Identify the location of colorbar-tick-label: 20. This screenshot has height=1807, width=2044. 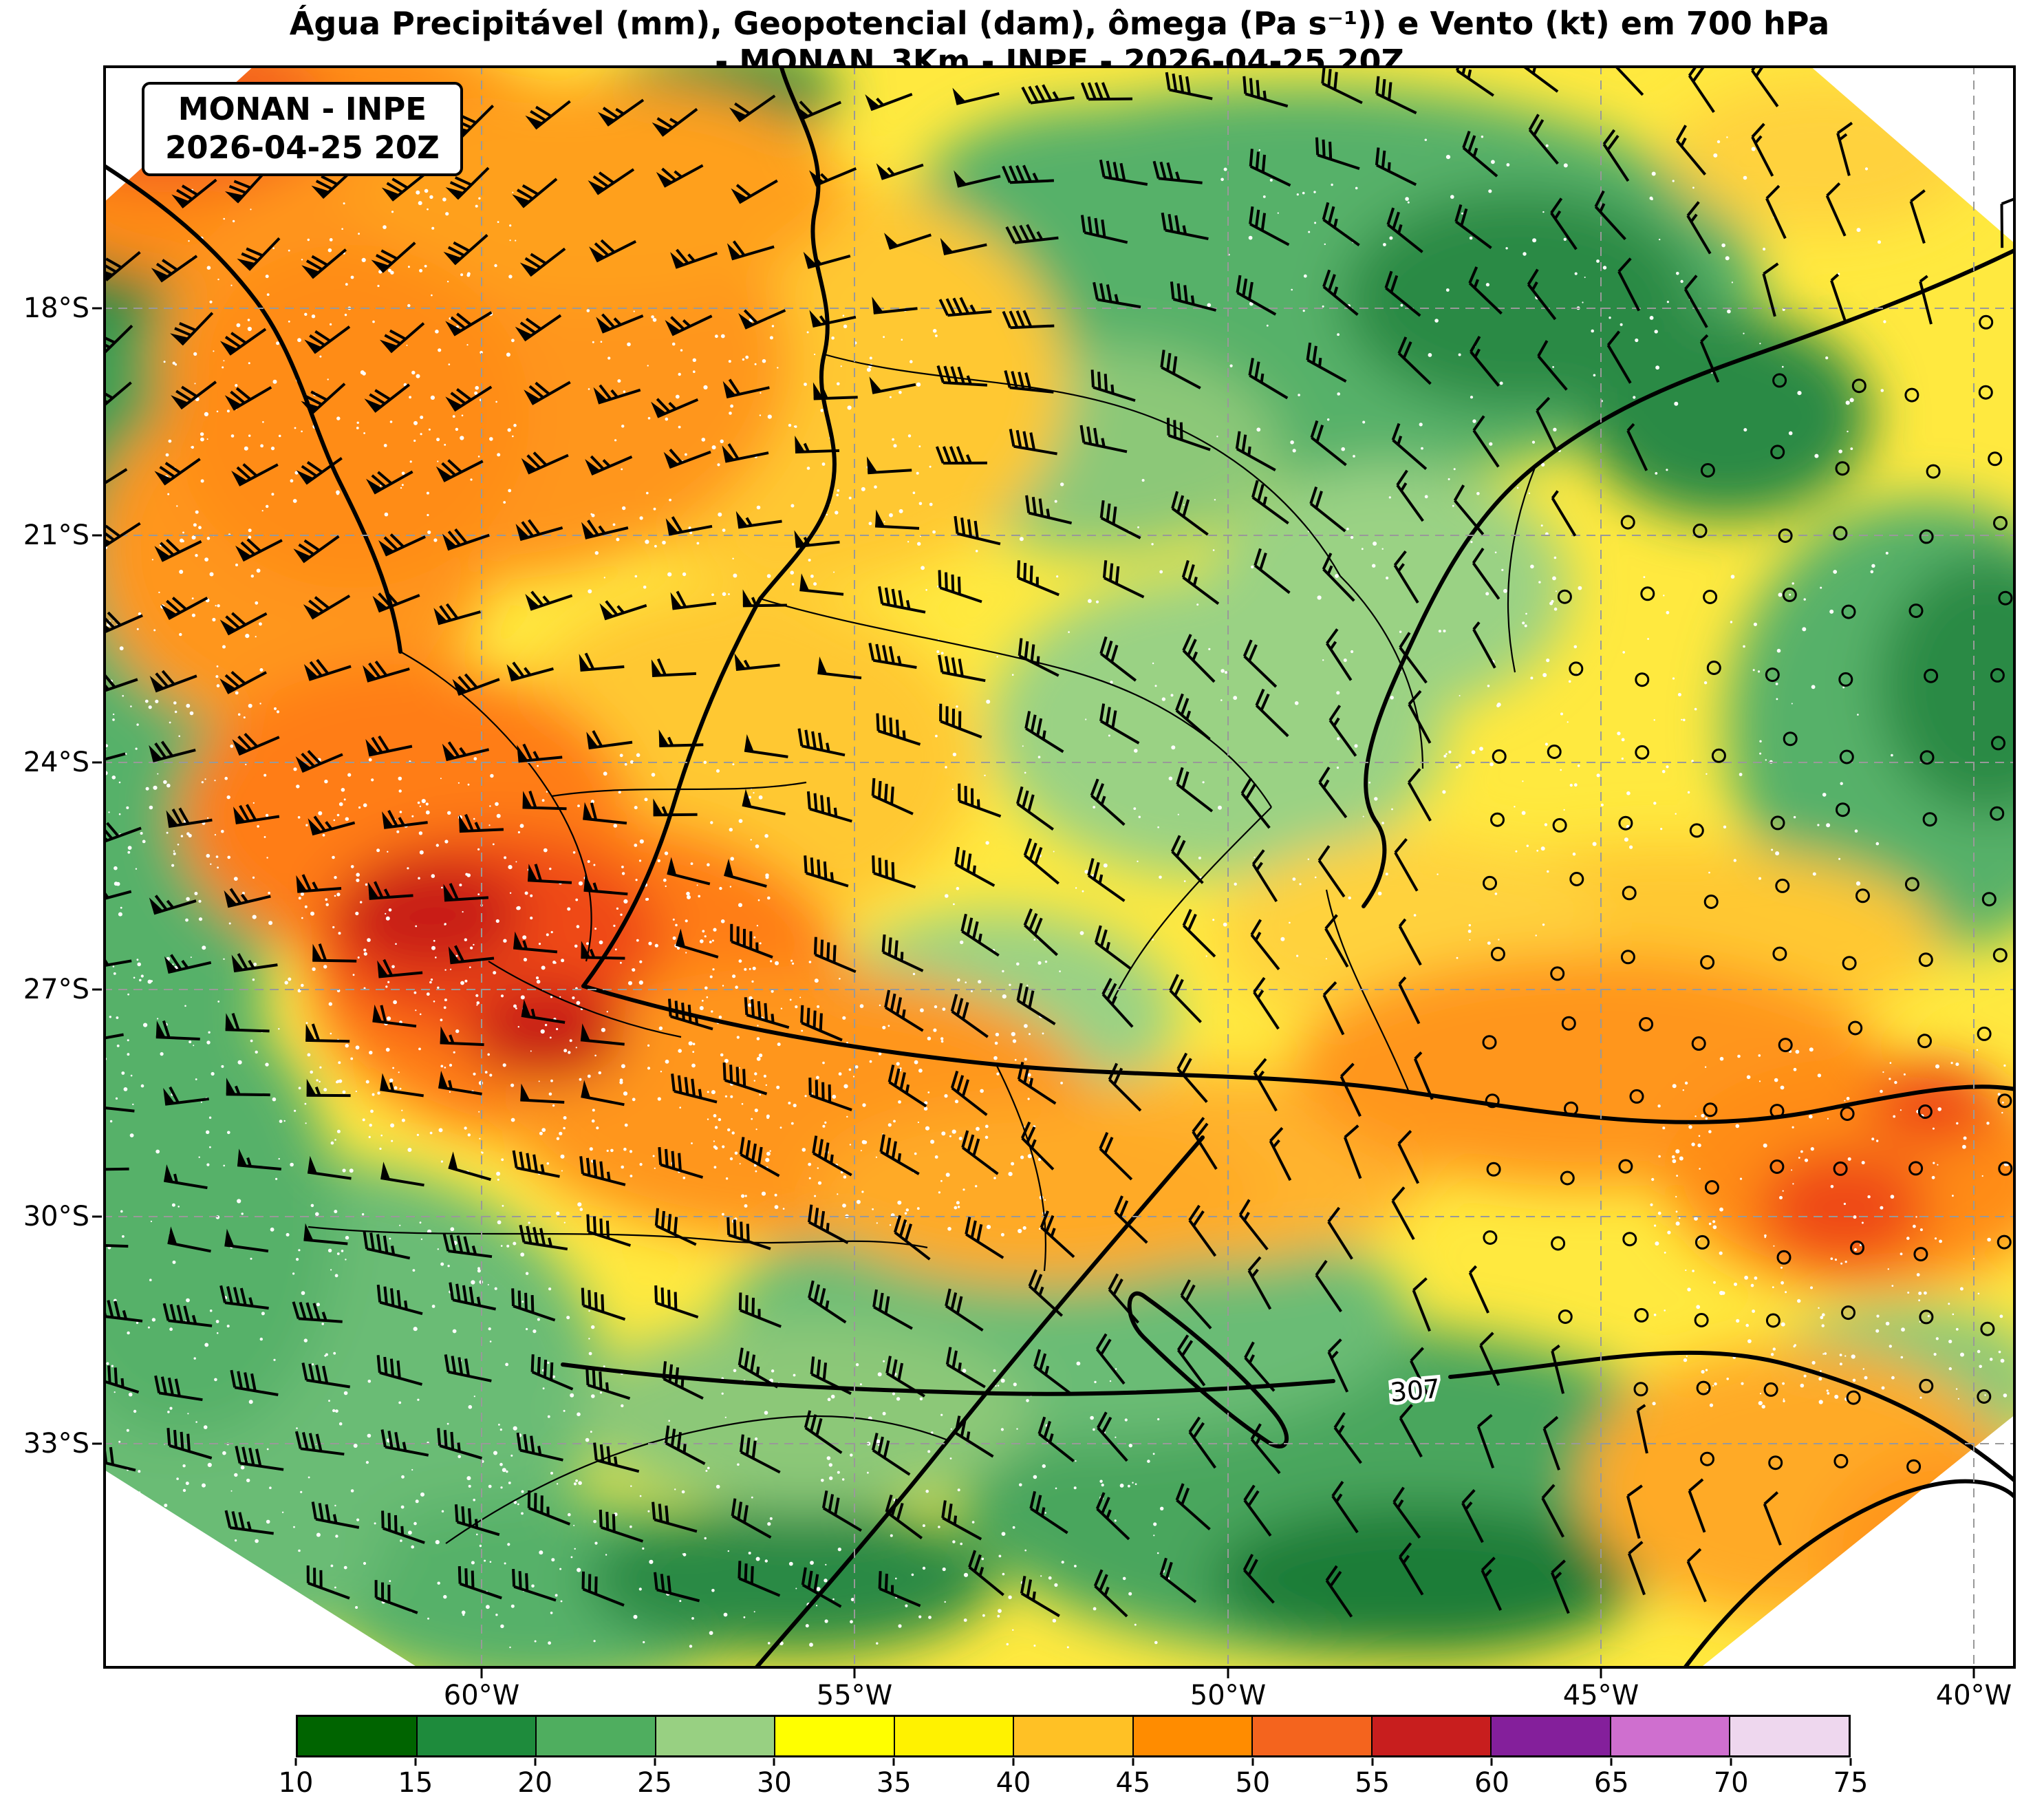
(535, 1783).